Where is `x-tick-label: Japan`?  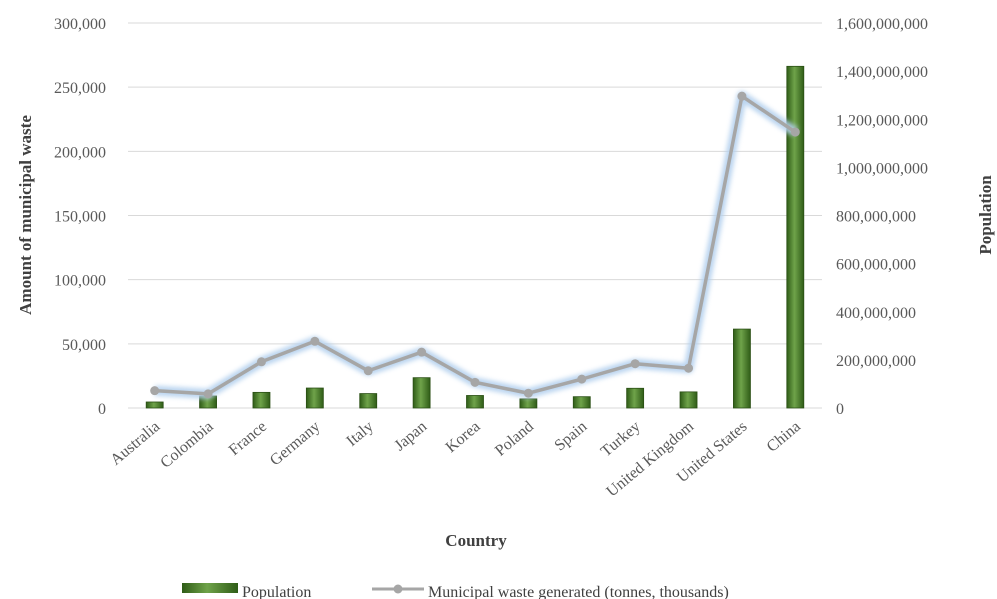
x-tick-label: Japan is located at coordinates (410, 436).